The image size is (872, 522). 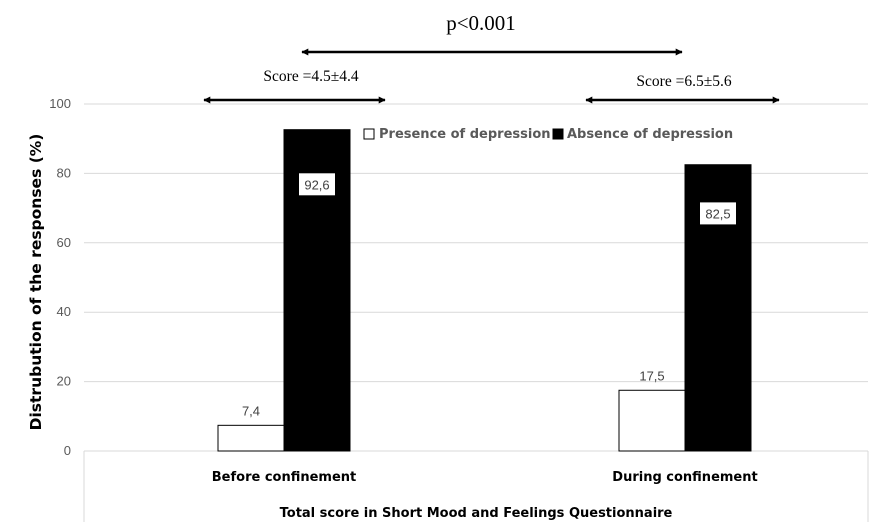 I want to click on category-labels: Before confinement During confinement, so click(x=485, y=477).